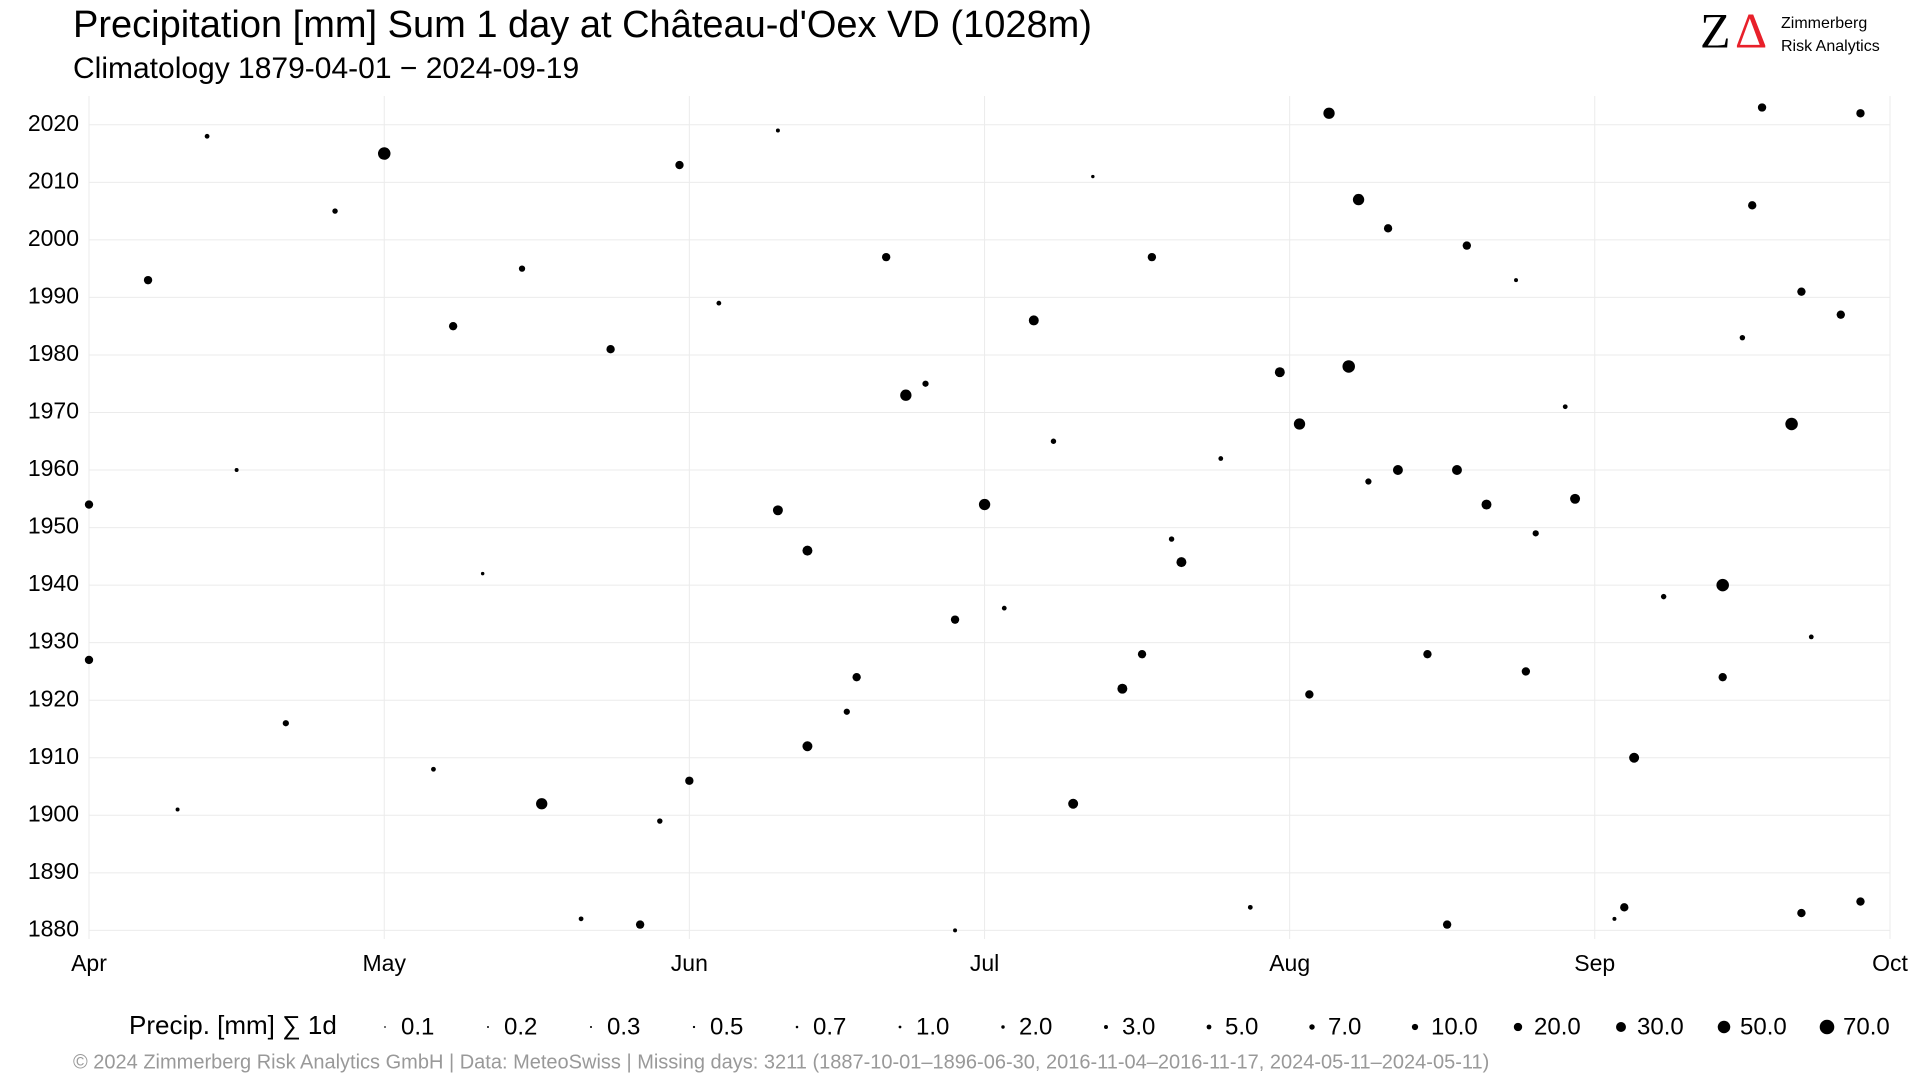 This screenshot has width=1920, height=1080. Describe the element at coordinates (689, 963) in the screenshot. I see `x-tick-label: Jun` at that location.